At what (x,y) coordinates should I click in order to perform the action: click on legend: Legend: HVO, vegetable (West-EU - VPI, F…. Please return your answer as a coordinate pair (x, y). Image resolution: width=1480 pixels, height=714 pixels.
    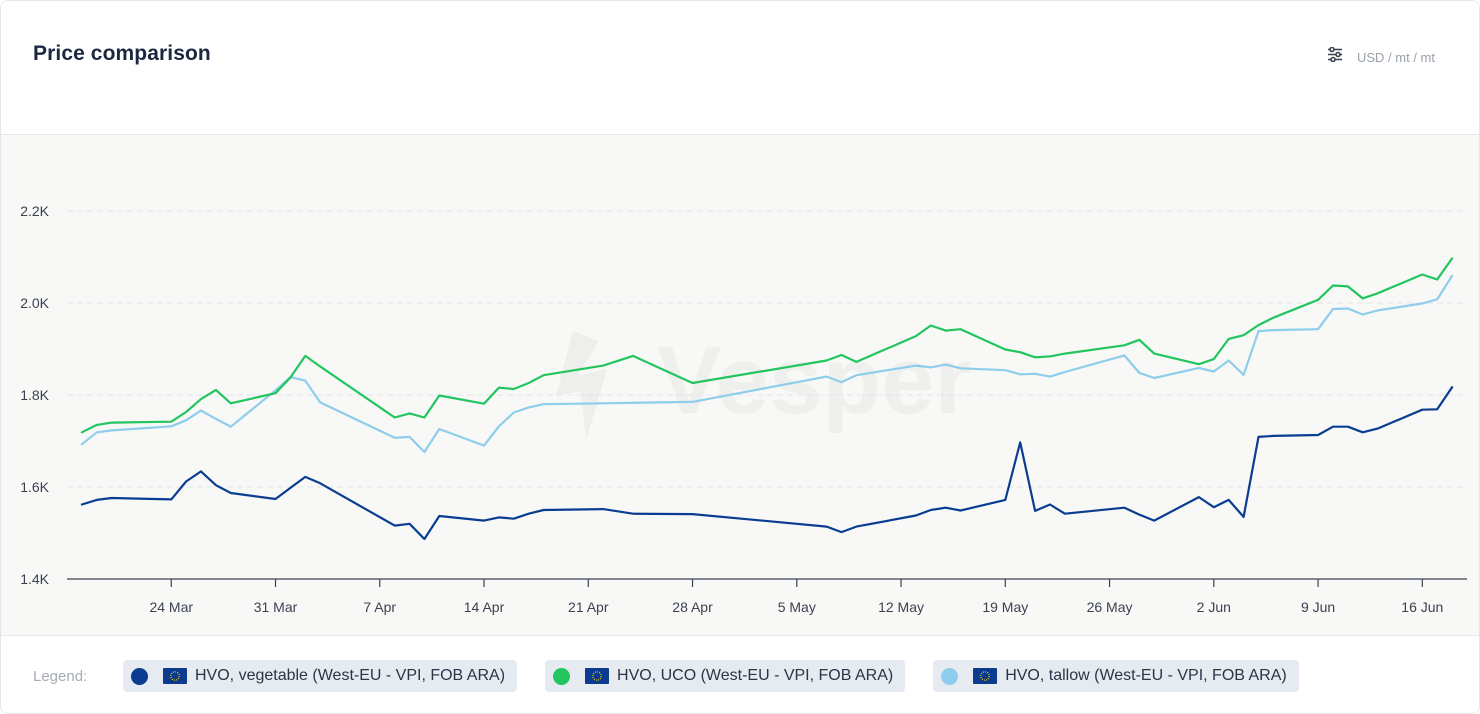
    Looking at the image, I should click on (740, 674).